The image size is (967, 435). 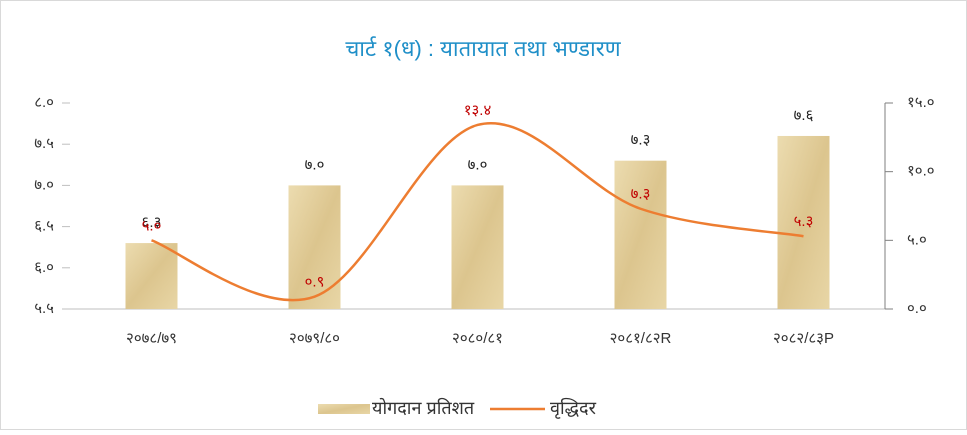 I want to click on legend-label: योगदान प्रतिशत, so click(x=423, y=407).